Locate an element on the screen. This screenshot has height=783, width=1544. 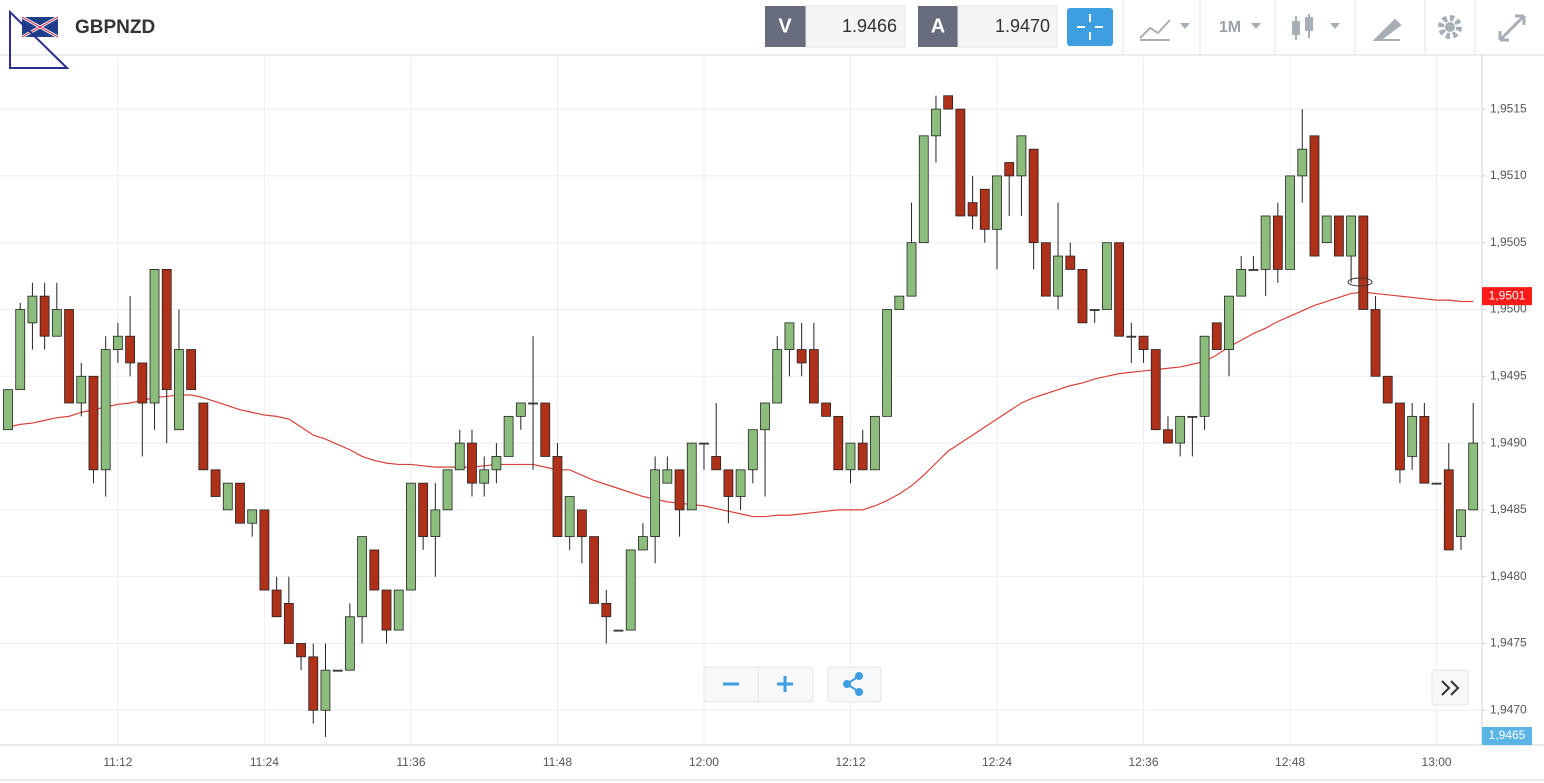
x-tick-label: 11:48 is located at coordinates (557, 762).